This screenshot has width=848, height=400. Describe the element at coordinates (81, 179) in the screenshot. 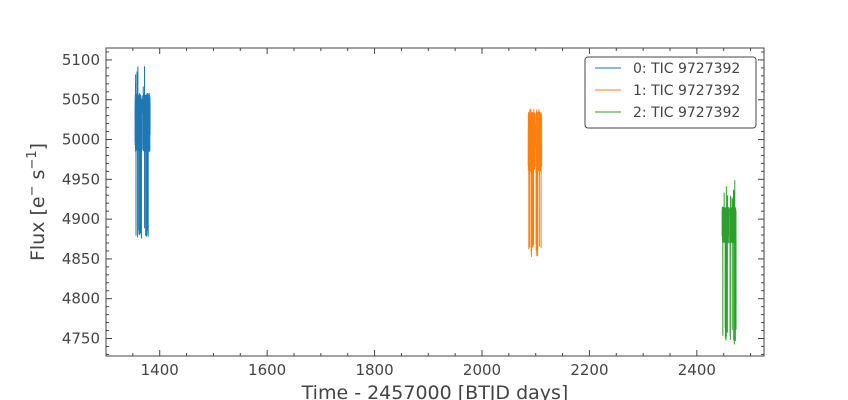

I see `y-tick-label: 4950` at that location.